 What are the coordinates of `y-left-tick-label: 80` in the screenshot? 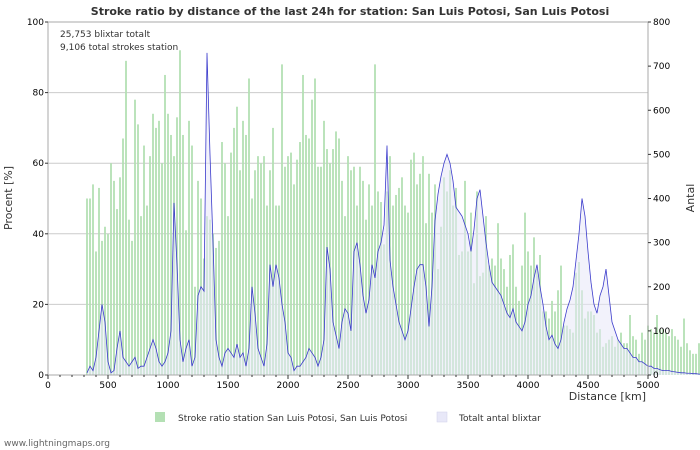 It's located at (39, 94).